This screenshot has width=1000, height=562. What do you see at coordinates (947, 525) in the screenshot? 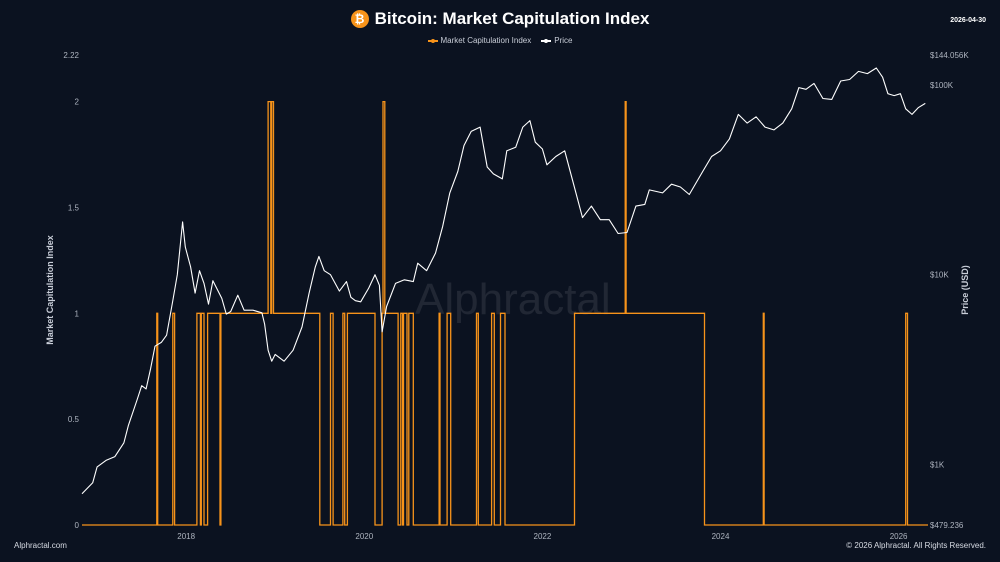
I see `y-tick-right-0: $479.236` at bounding box center [947, 525].